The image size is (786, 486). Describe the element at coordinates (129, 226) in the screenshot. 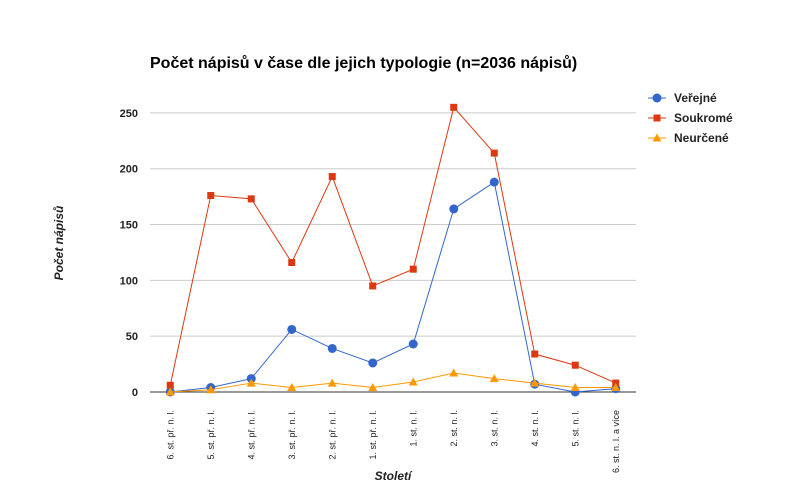

I see `y-tick-label: 150` at that location.